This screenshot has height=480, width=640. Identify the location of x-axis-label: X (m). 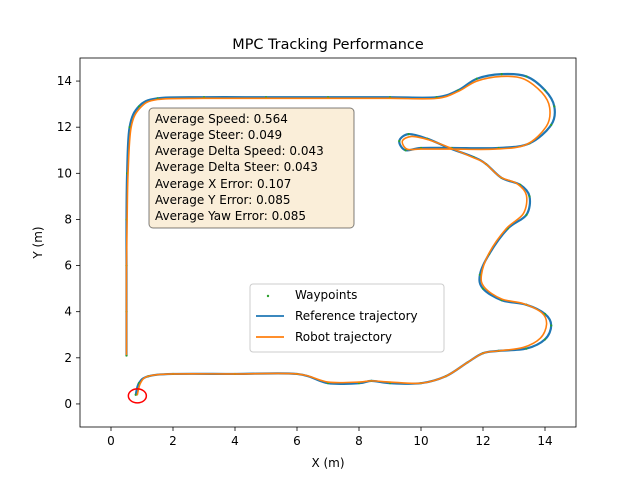
(327, 463).